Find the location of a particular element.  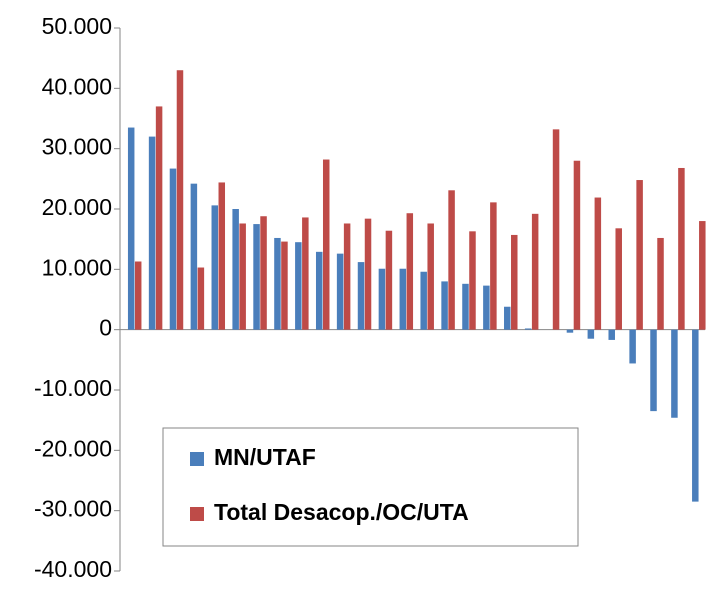

y-tick-label: 40.000 is located at coordinates (77, 86).